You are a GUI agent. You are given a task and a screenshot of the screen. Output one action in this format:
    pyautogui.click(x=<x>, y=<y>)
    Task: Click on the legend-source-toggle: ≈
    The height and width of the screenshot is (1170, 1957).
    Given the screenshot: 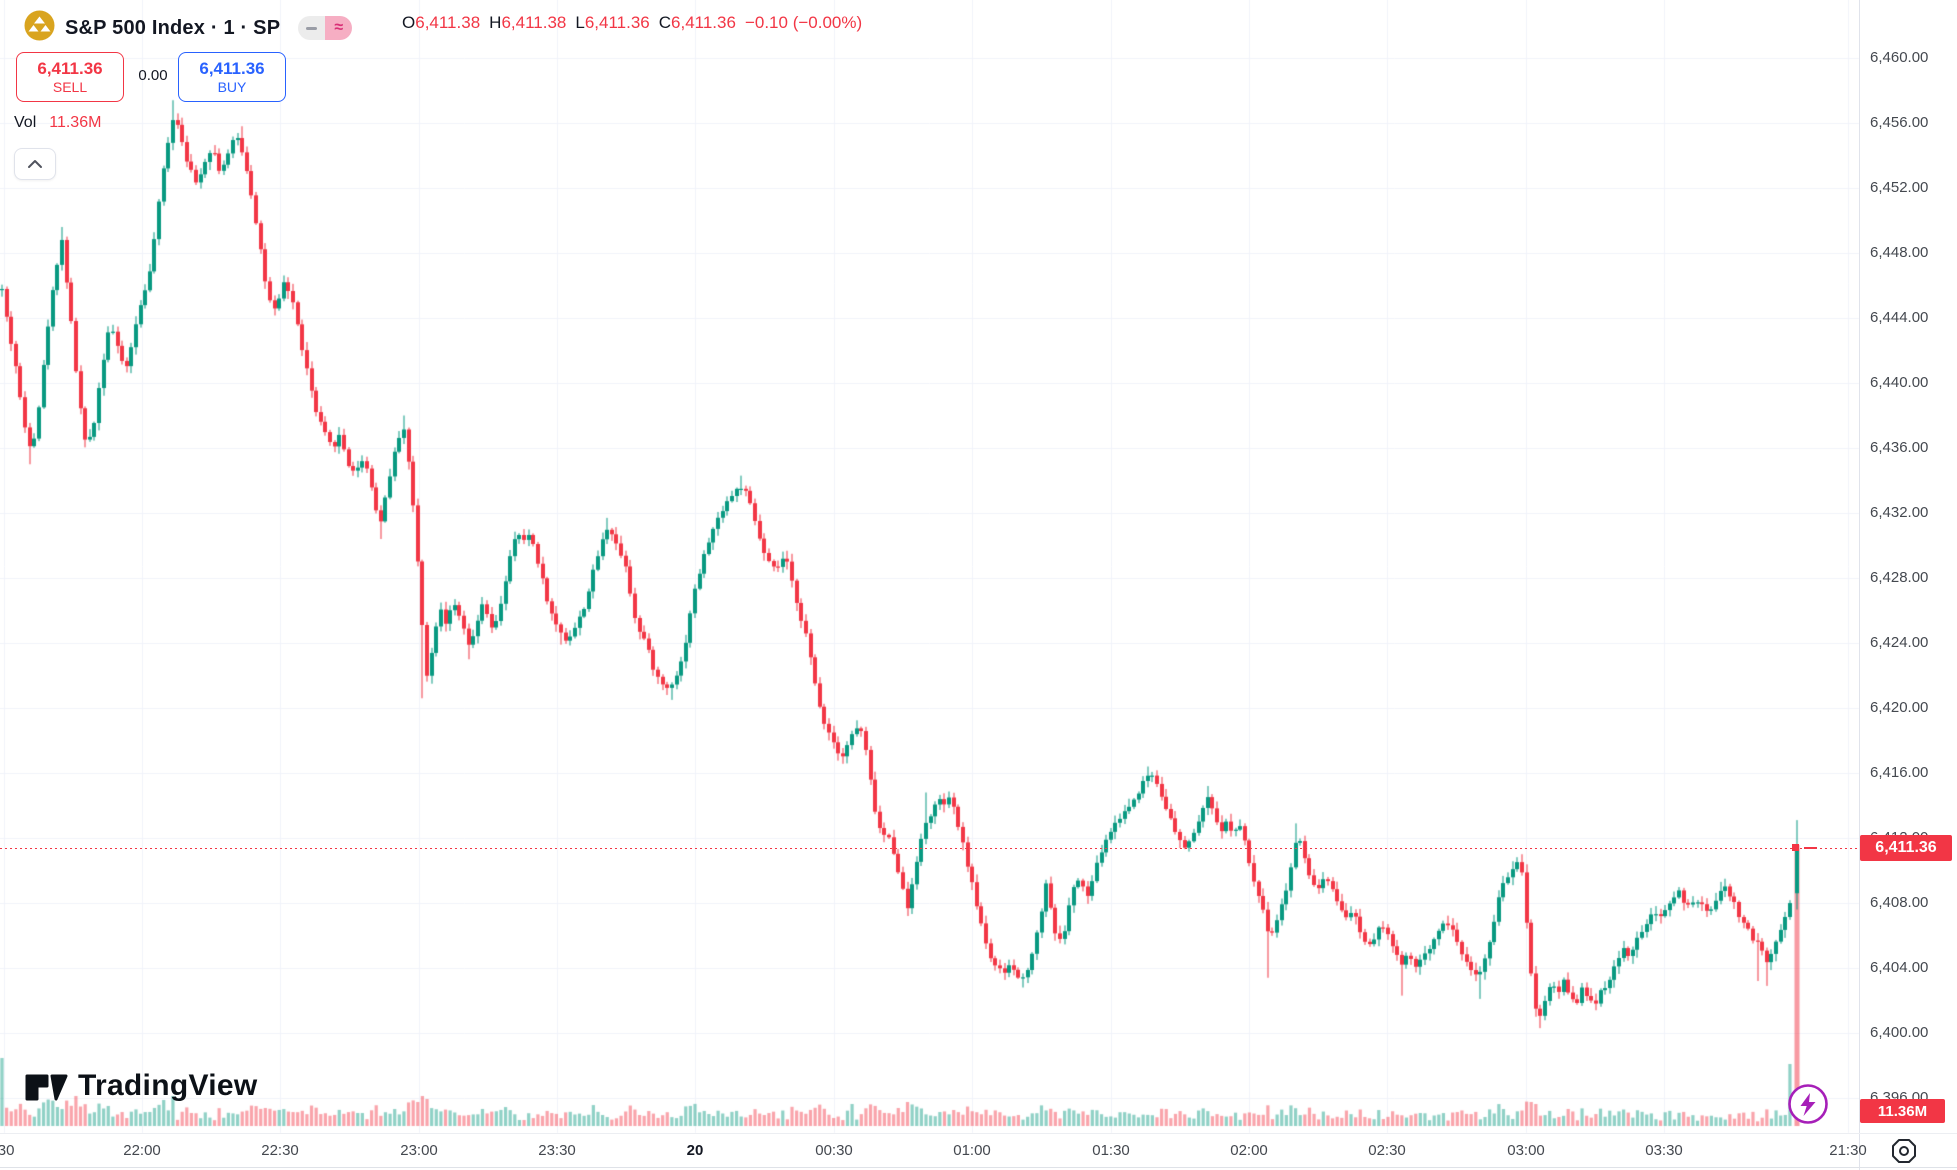 What is the action you would take?
    pyautogui.click(x=325, y=28)
    